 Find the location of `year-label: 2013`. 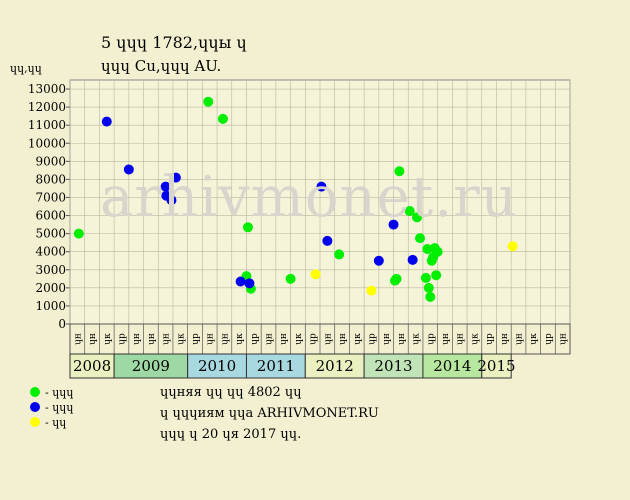

year-label: 2013 is located at coordinates (393, 366).